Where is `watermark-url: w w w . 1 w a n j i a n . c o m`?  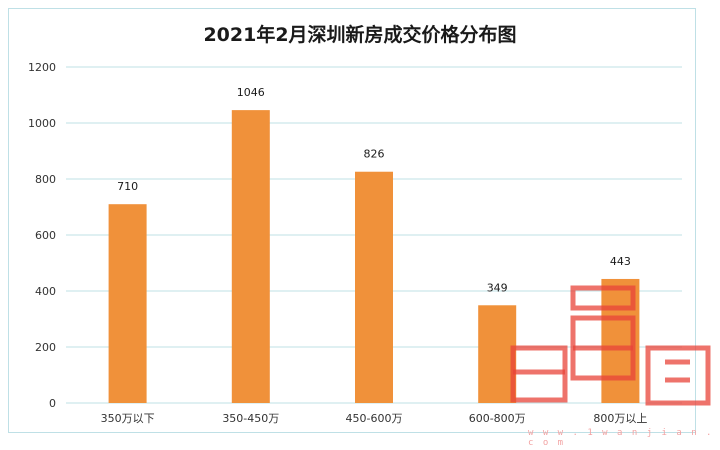
watermark-url: w w w . 1 w a n j i a n . c o m is located at coordinates (621, 438).